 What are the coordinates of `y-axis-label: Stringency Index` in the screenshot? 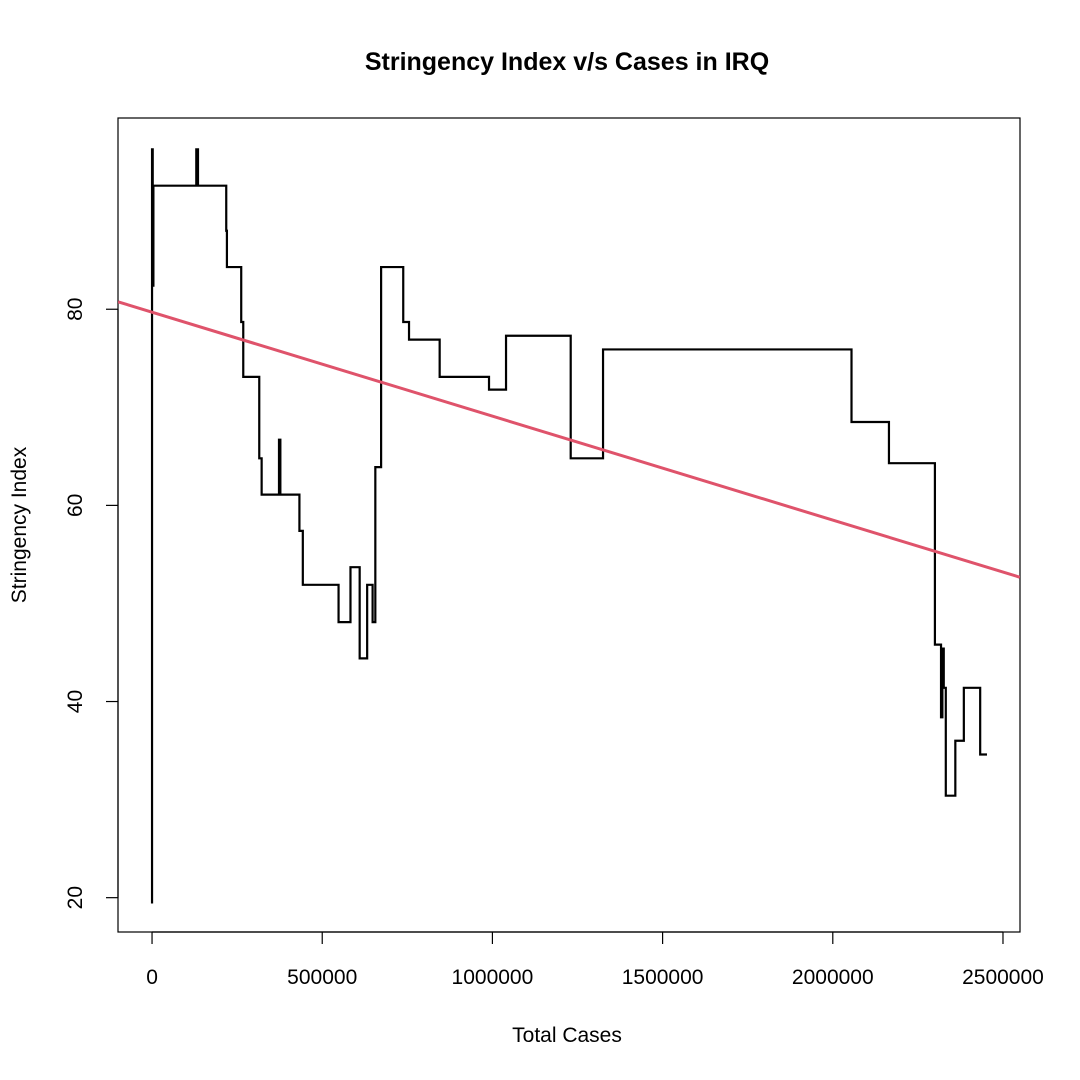 It's located at (19, 524).